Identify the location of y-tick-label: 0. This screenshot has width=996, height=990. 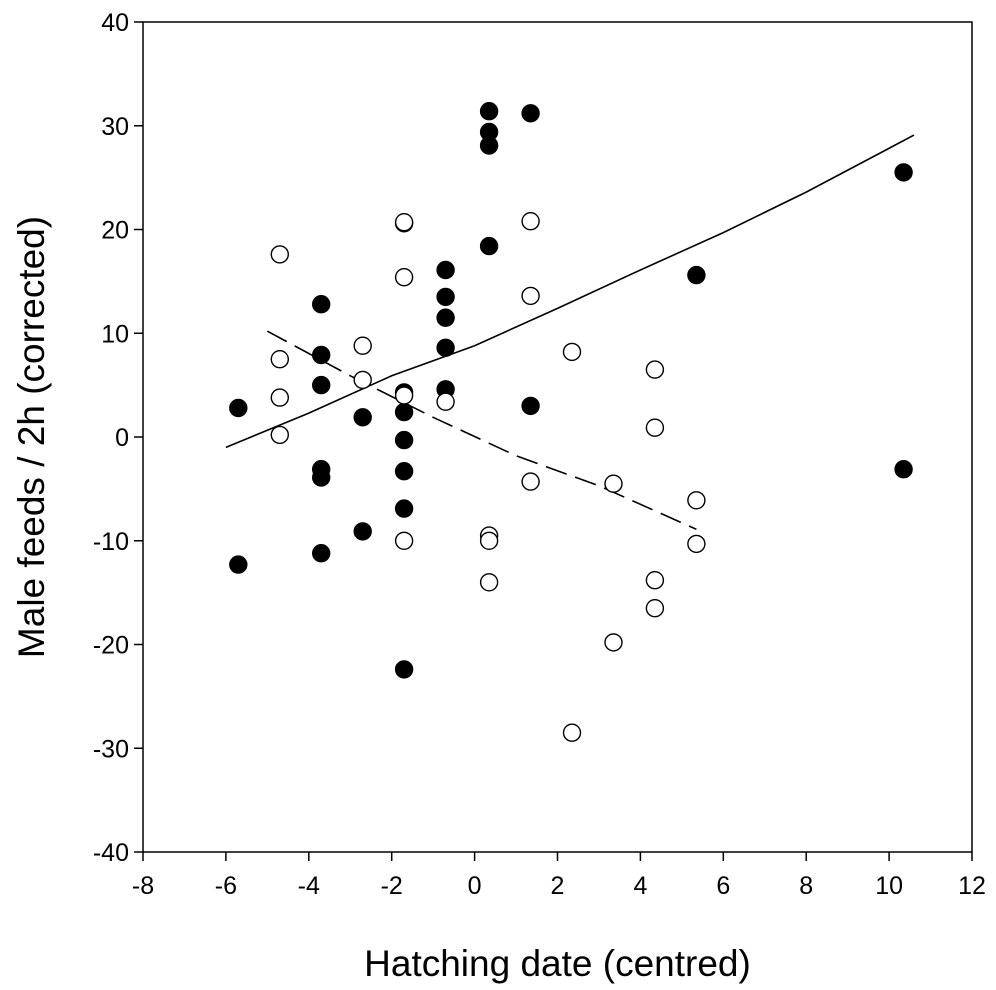
(122, 438).